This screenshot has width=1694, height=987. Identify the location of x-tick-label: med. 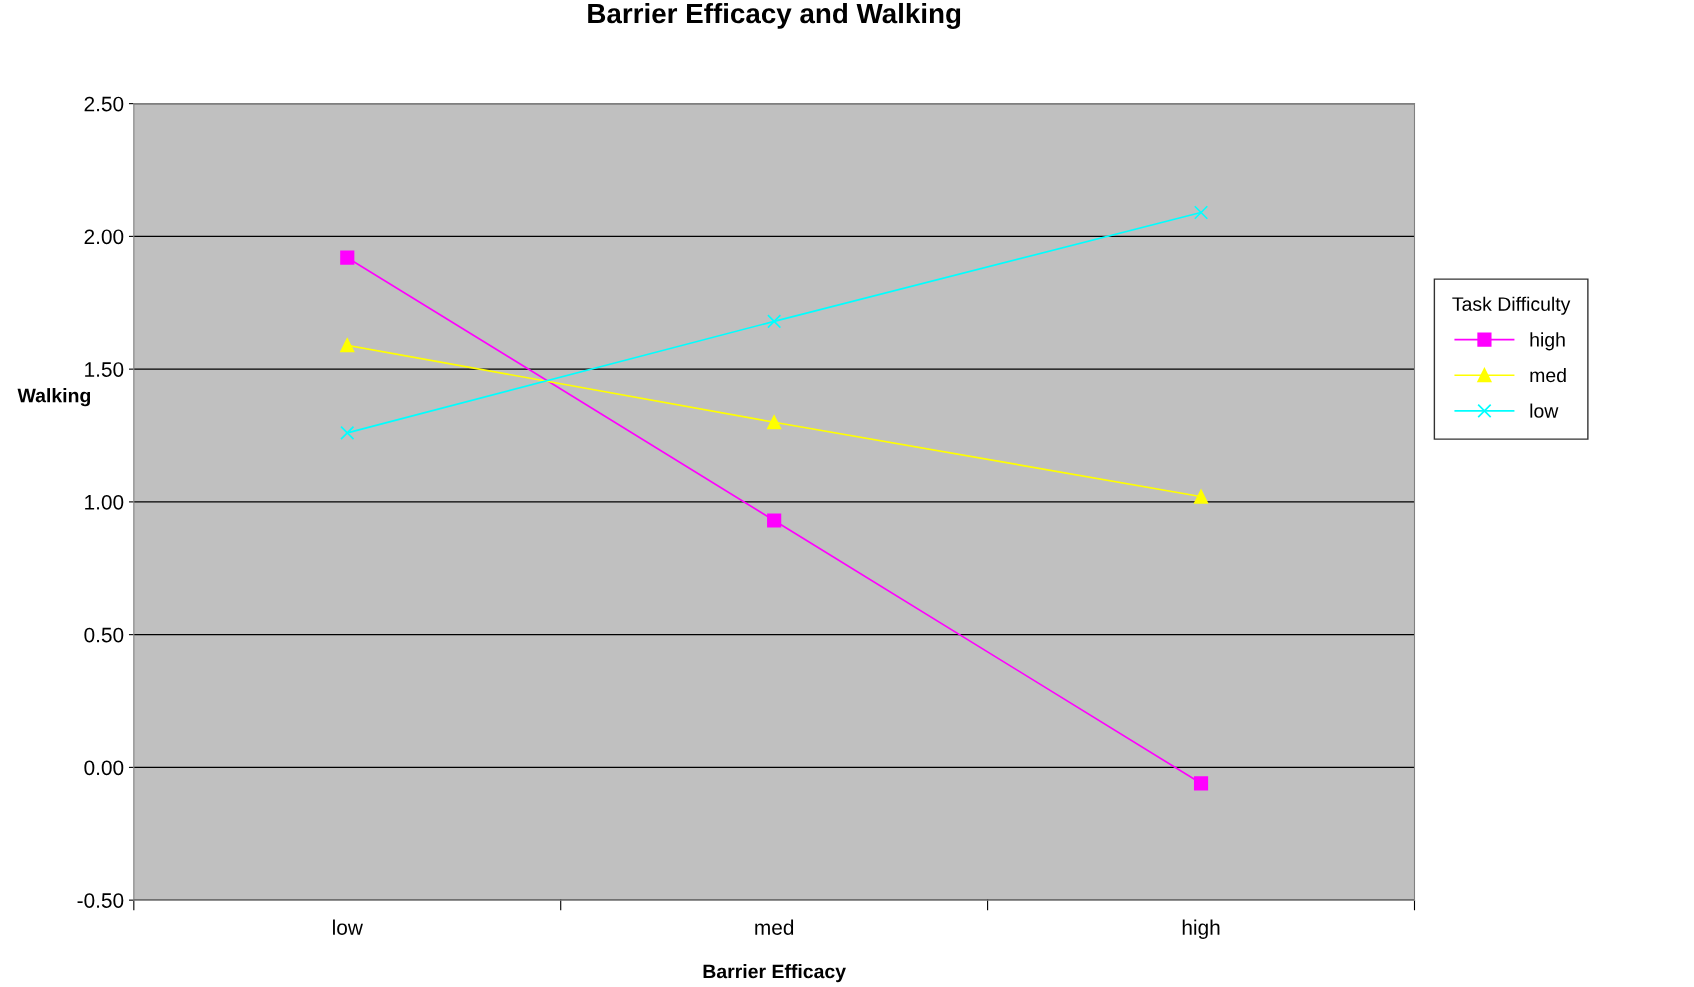
(774, 927).